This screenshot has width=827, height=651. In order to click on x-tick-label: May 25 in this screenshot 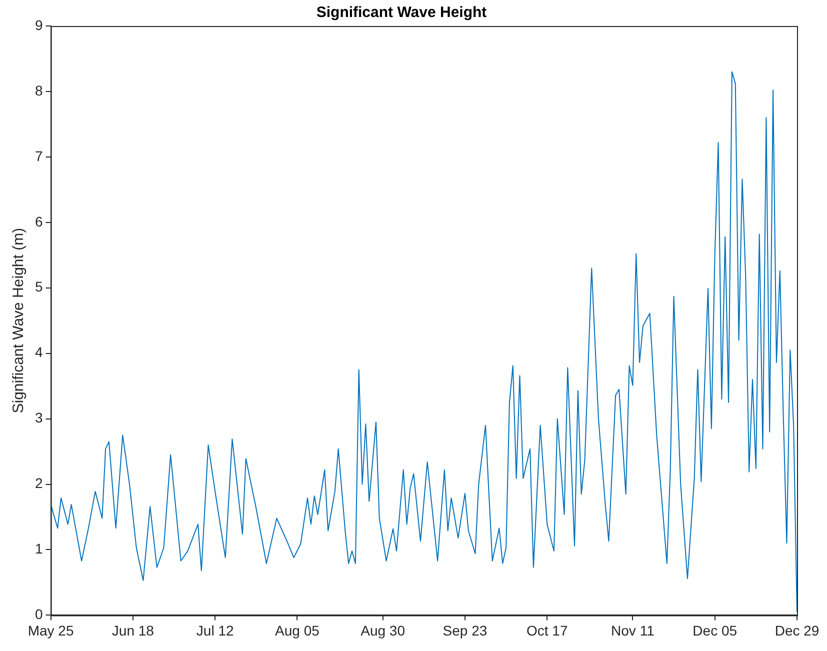, I will do `click(51, 630)`.